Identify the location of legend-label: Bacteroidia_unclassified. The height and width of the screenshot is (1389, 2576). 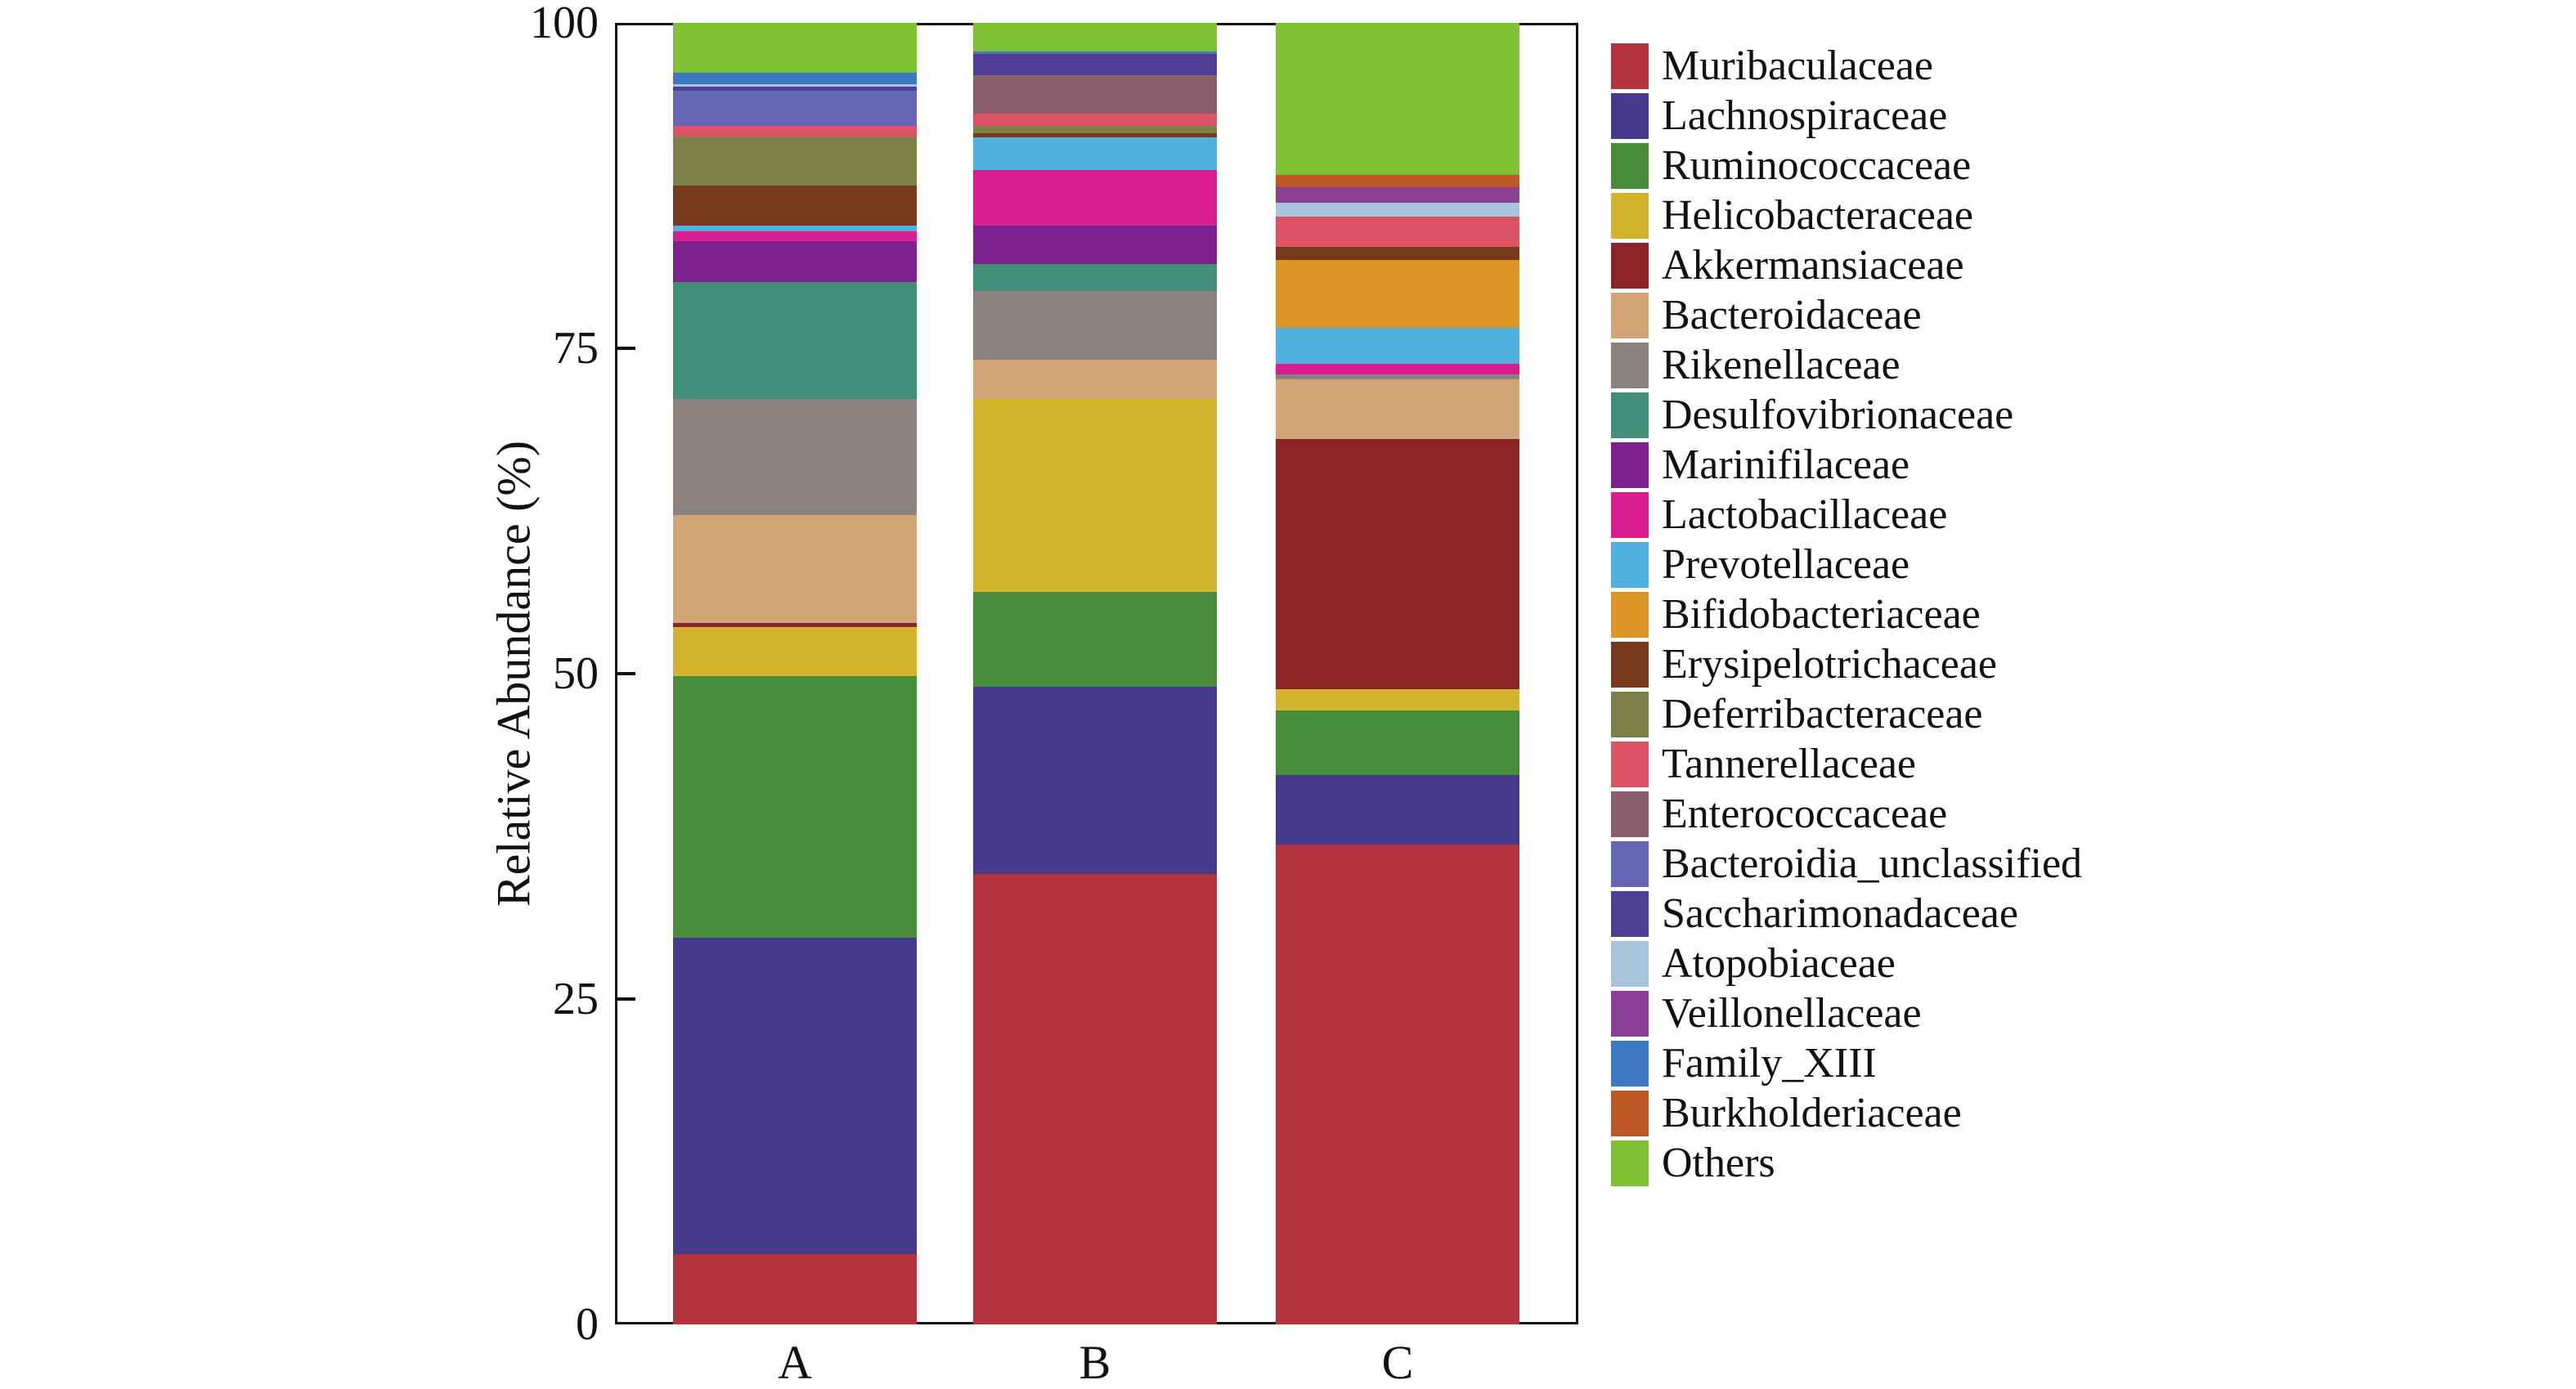
(1873, 863).